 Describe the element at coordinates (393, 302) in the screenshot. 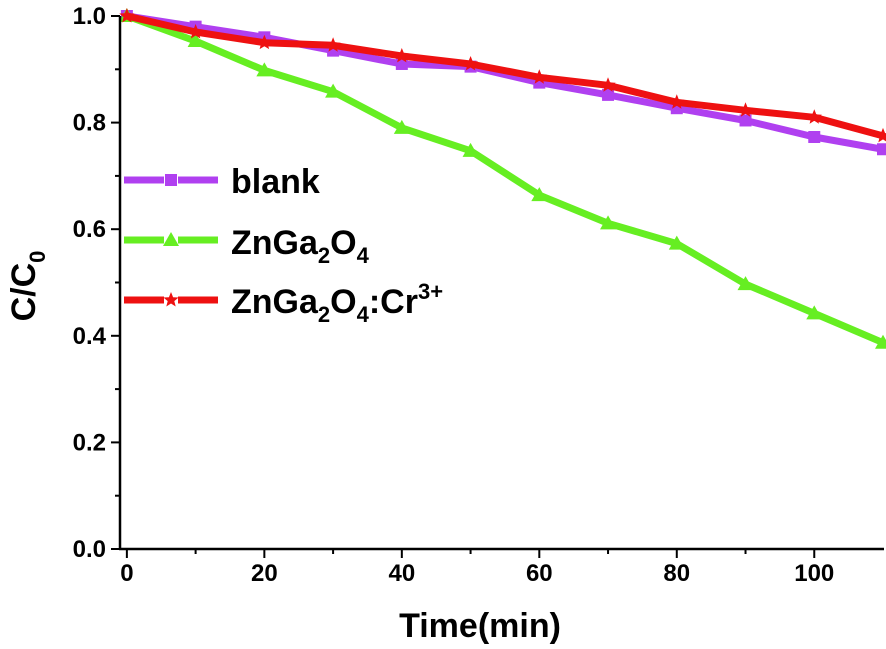

I see `legend-zngaocr-part3: :Cr` at that location.